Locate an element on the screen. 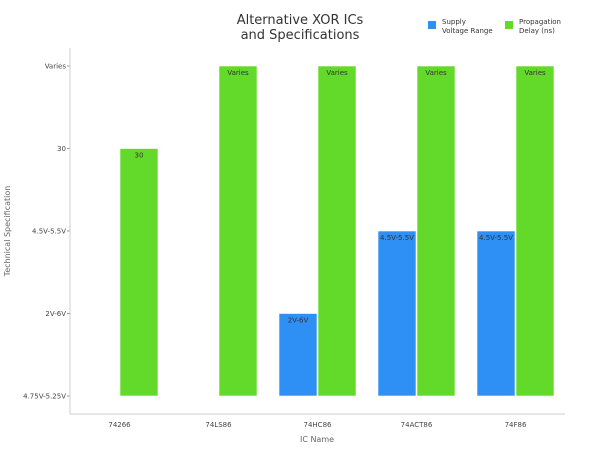 Image resolution: width=600 pixels, height=450 pixels. legend-label-supply-line-2: Voltage Range is located at coordinates (467, 31).